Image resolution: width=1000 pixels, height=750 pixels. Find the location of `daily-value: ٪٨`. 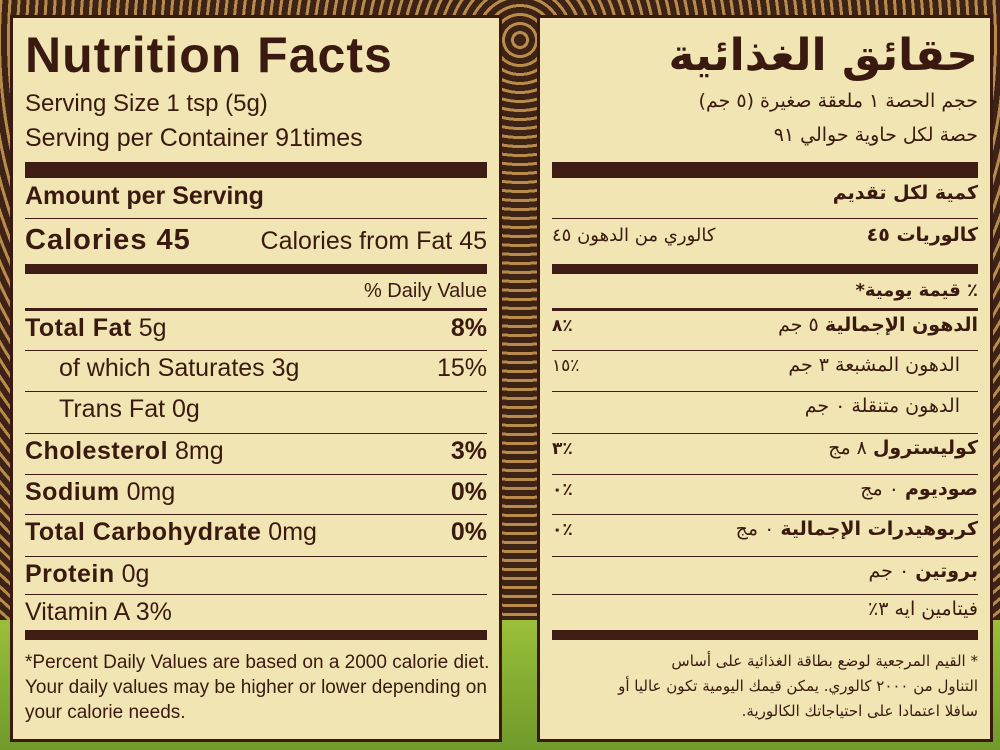

daily-value: ٪٨ is located at coordinates (562, 326).